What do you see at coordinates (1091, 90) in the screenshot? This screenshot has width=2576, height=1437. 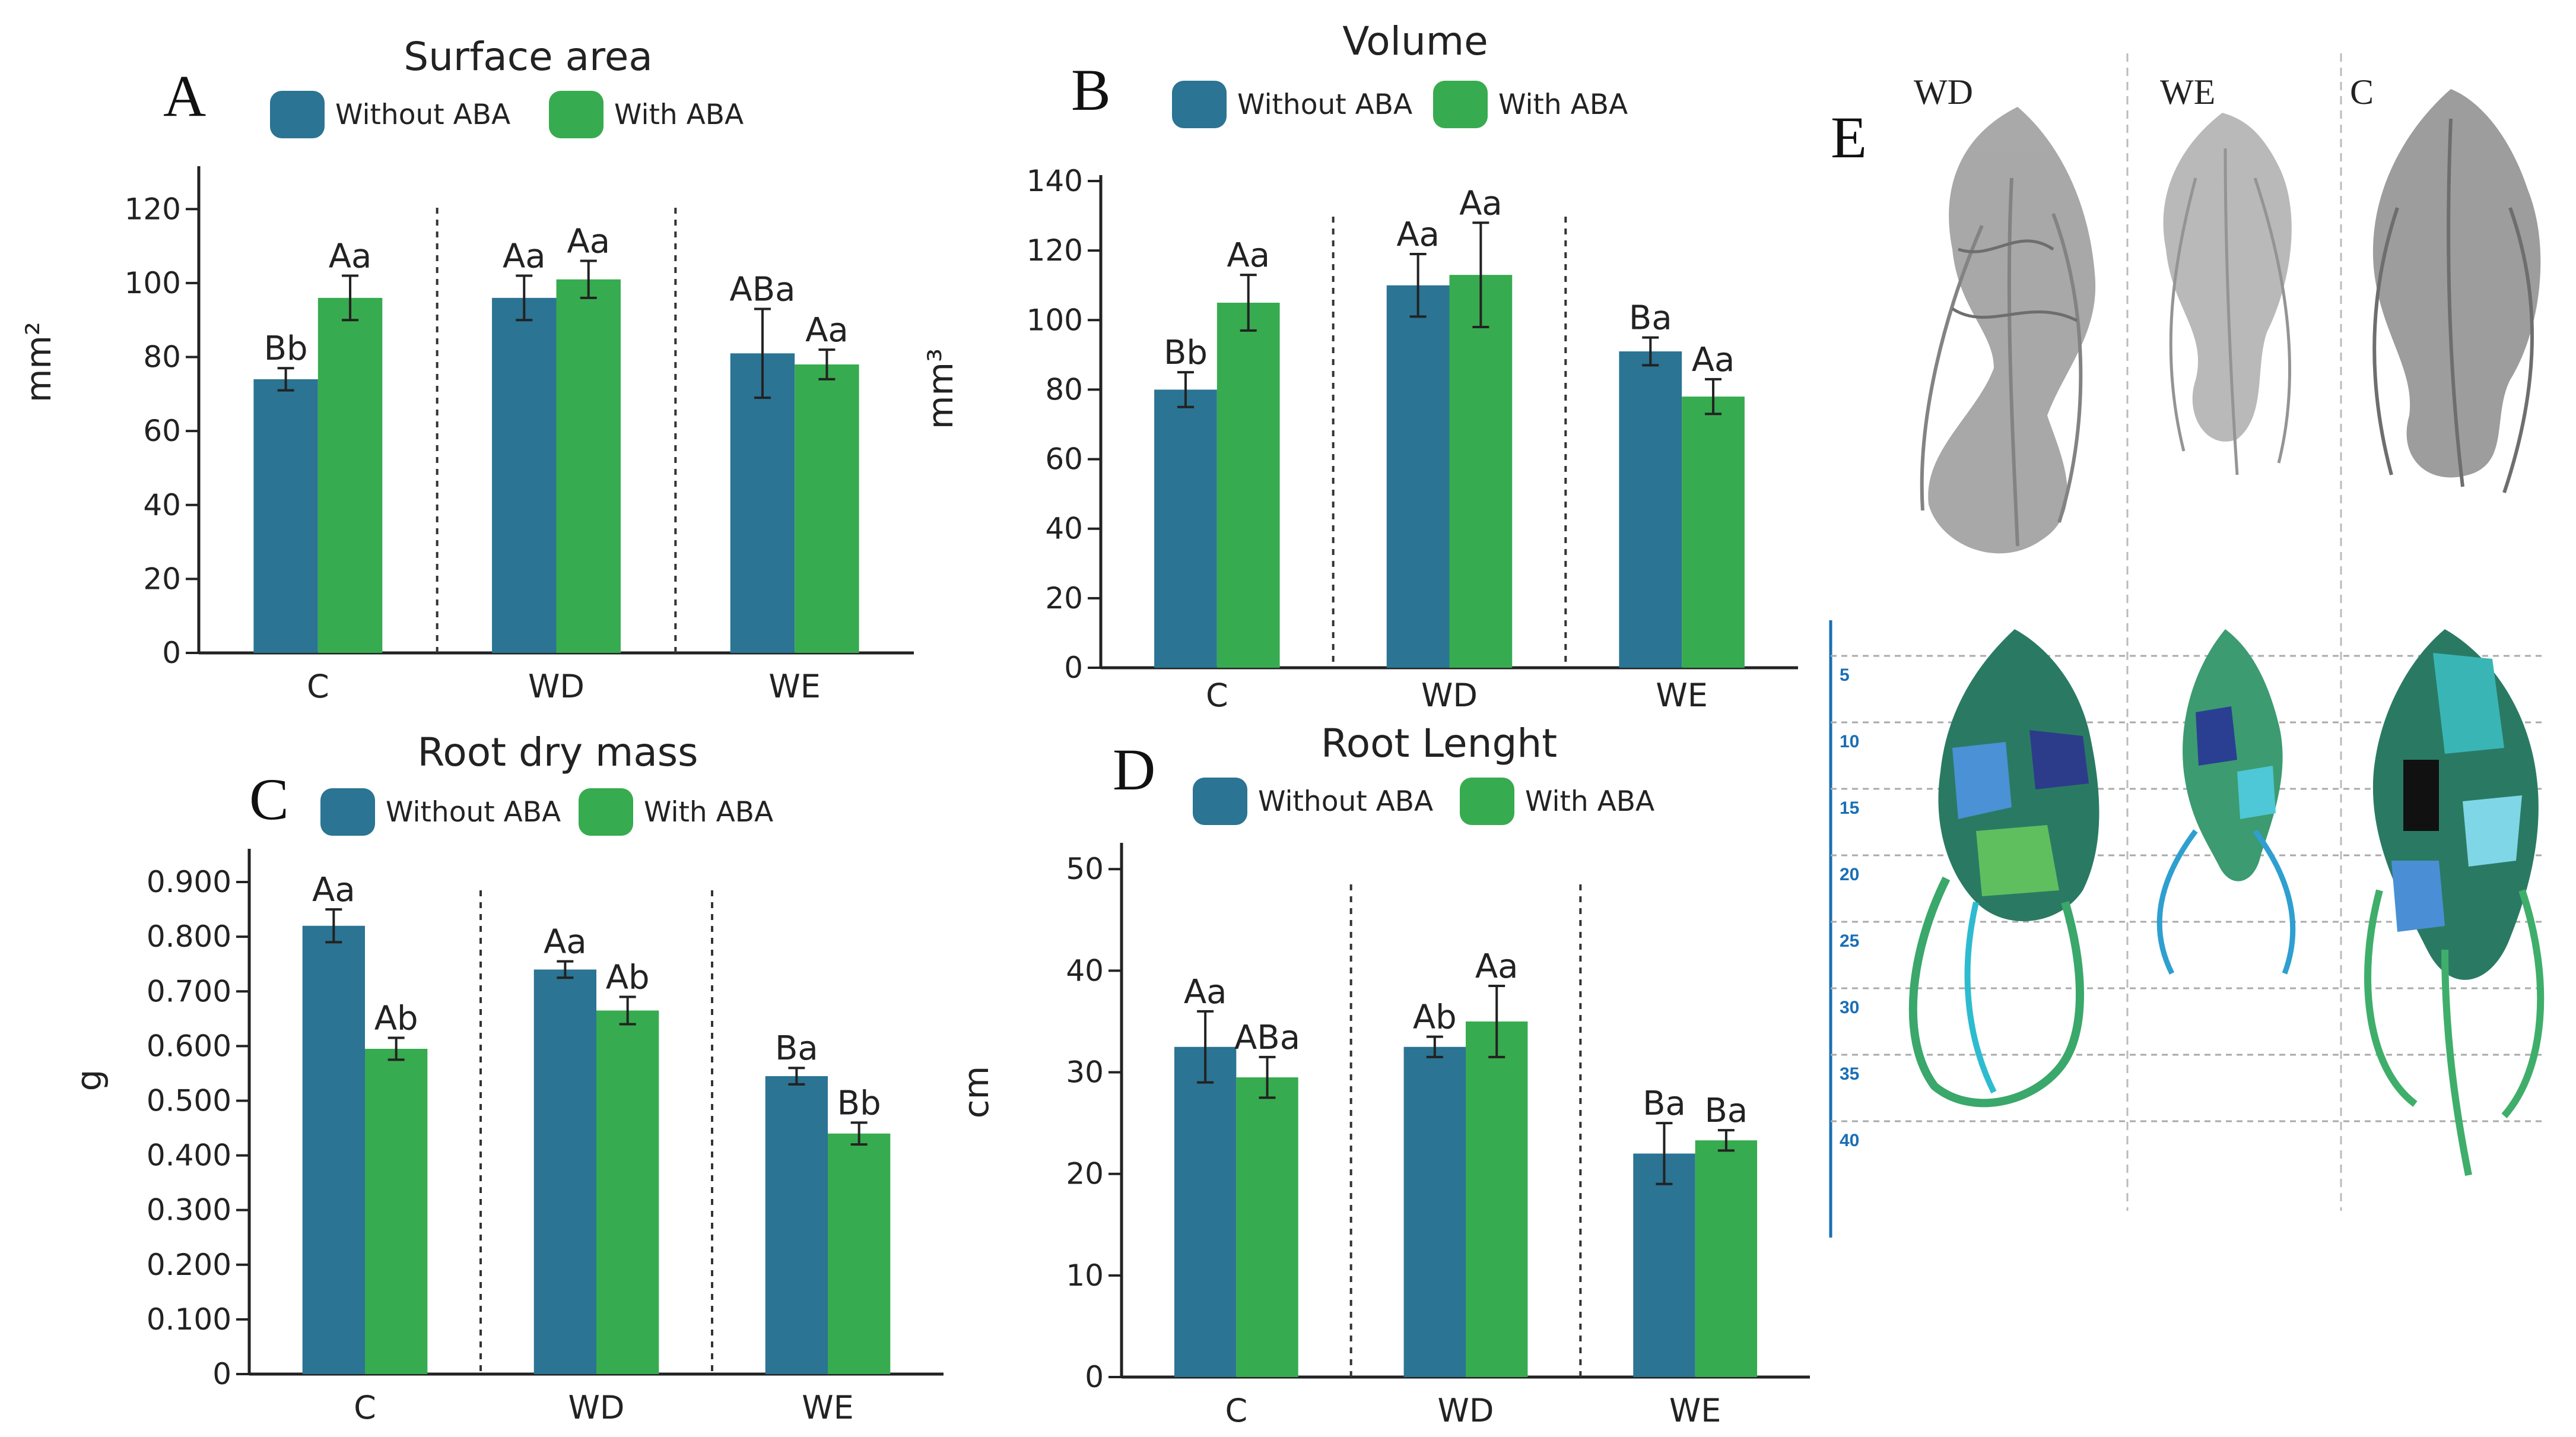 I see `panel-letter: B` at bounding box center [1091, 90].